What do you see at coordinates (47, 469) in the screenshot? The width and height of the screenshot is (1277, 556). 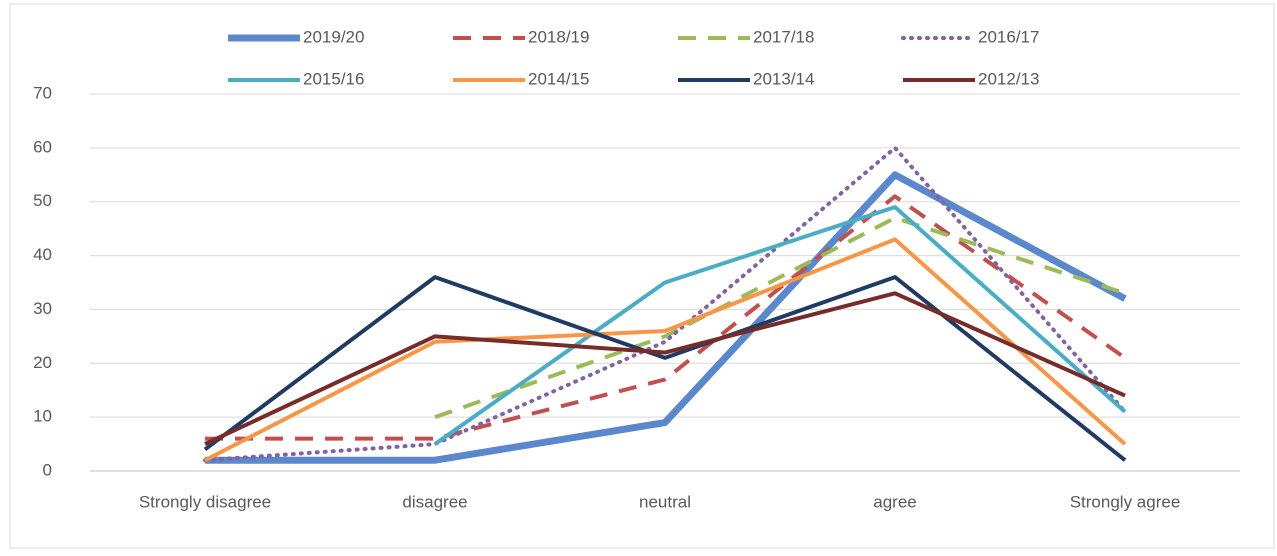 I see `y-tick-label: 0` at bounding box center [47, 469].